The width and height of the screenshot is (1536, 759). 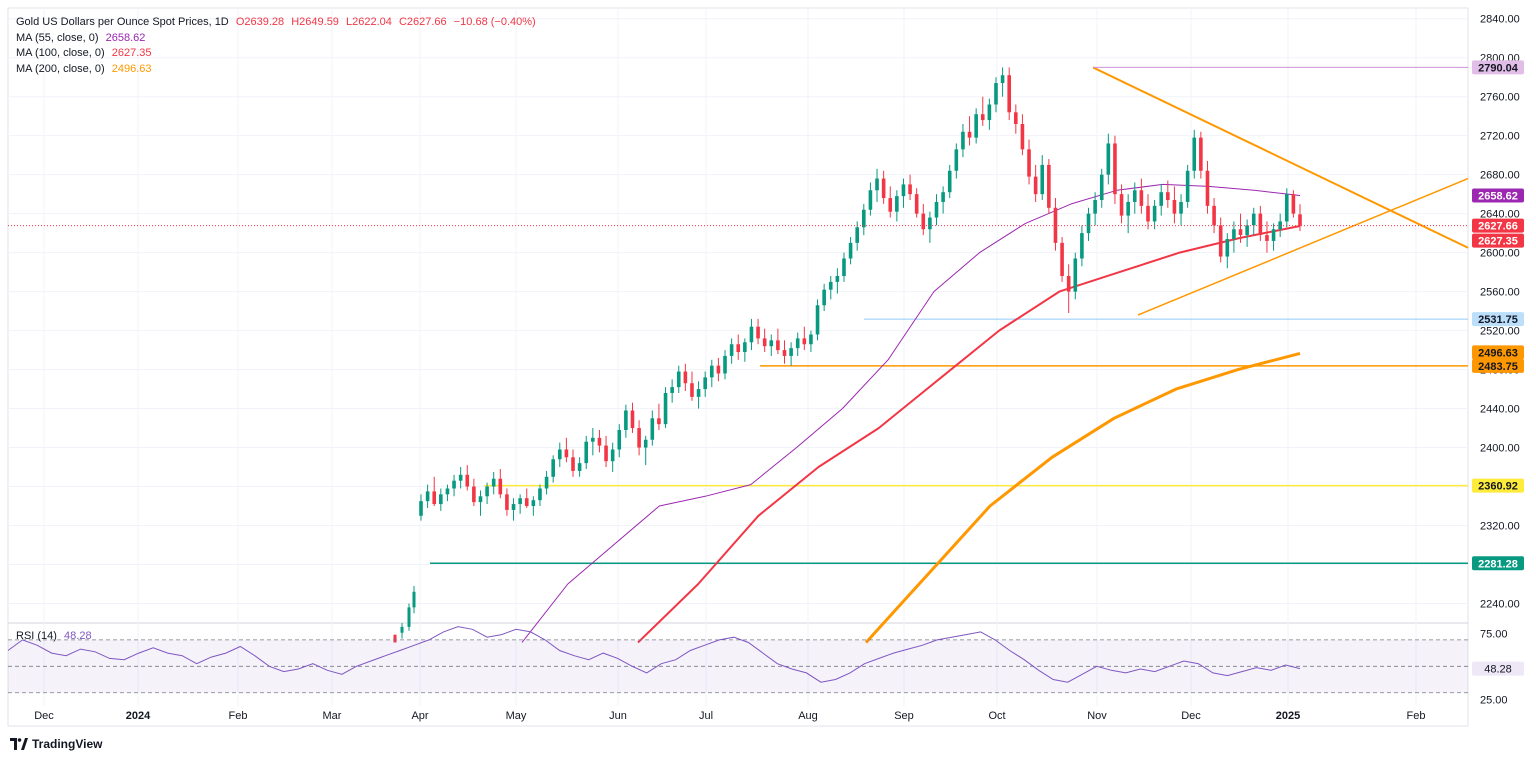 What do you see at coordinates (60, 53) in the screenshot?
I see `ma100-label: MA (100, close, 0)` at bounding box center [60, 53].